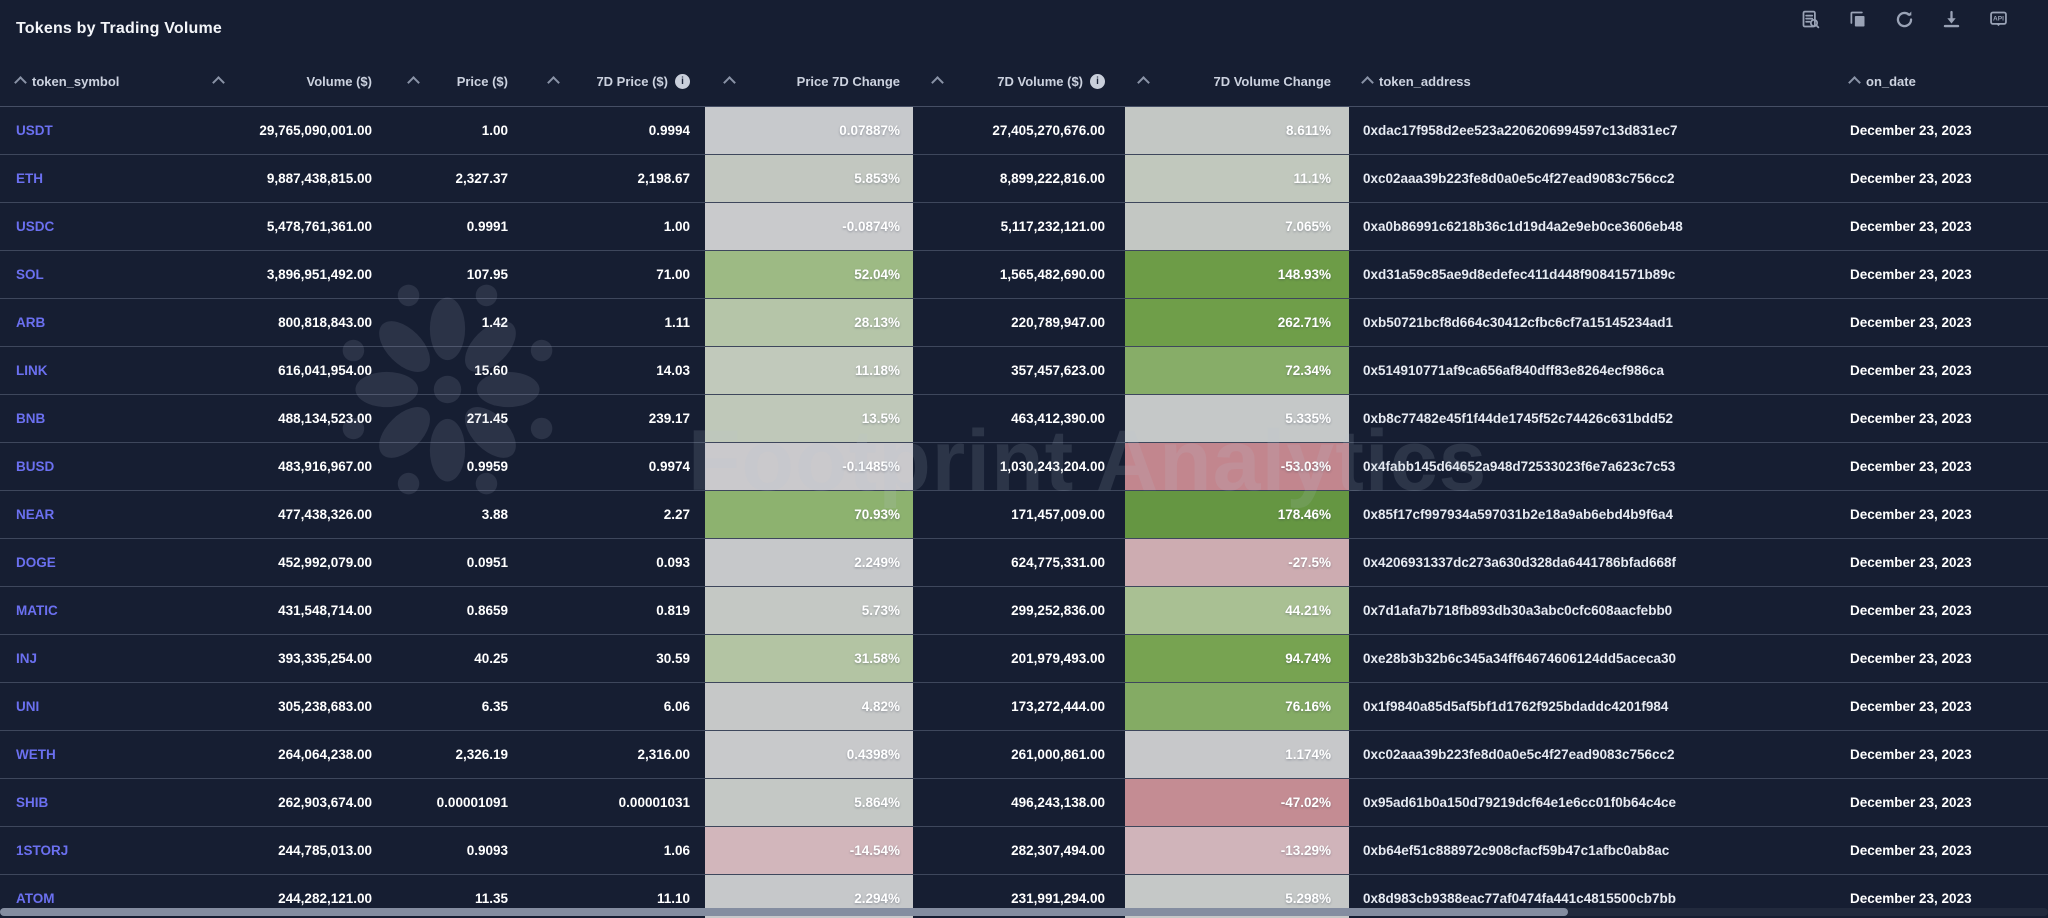 Image resolution: width=2048 pixels, height=918 pixels. Describe the element at coordinates (1942, 81) in the screenshot. I see `col-header-date: on_date` at that location.